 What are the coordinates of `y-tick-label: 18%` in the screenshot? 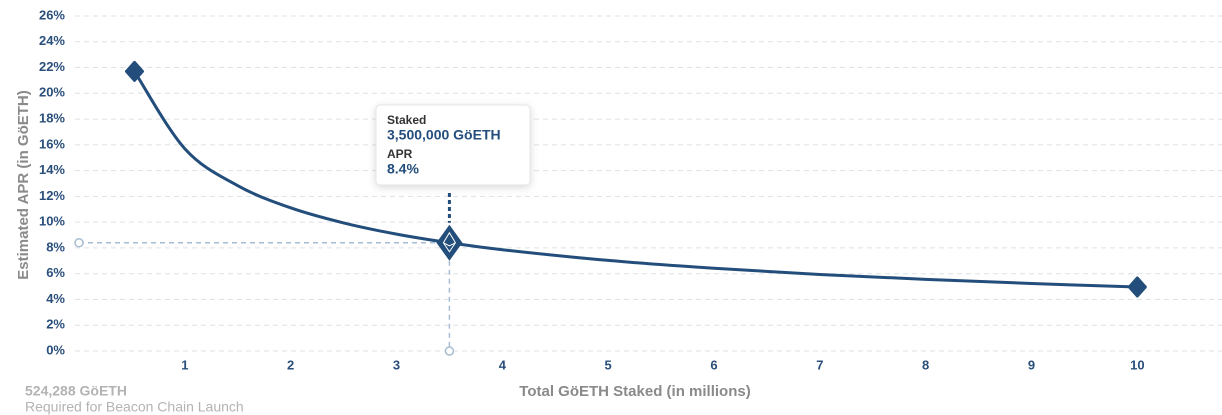 It's located at (52, 118).